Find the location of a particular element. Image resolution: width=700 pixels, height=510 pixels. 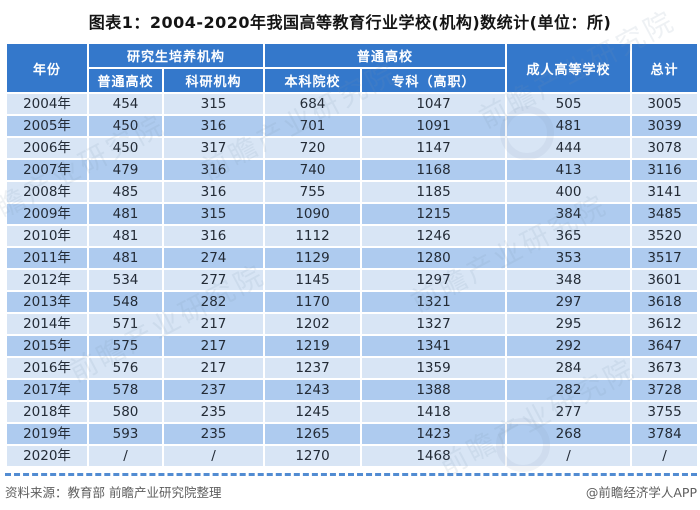

value-cell: 1112 is located at coordinates (313, 236).